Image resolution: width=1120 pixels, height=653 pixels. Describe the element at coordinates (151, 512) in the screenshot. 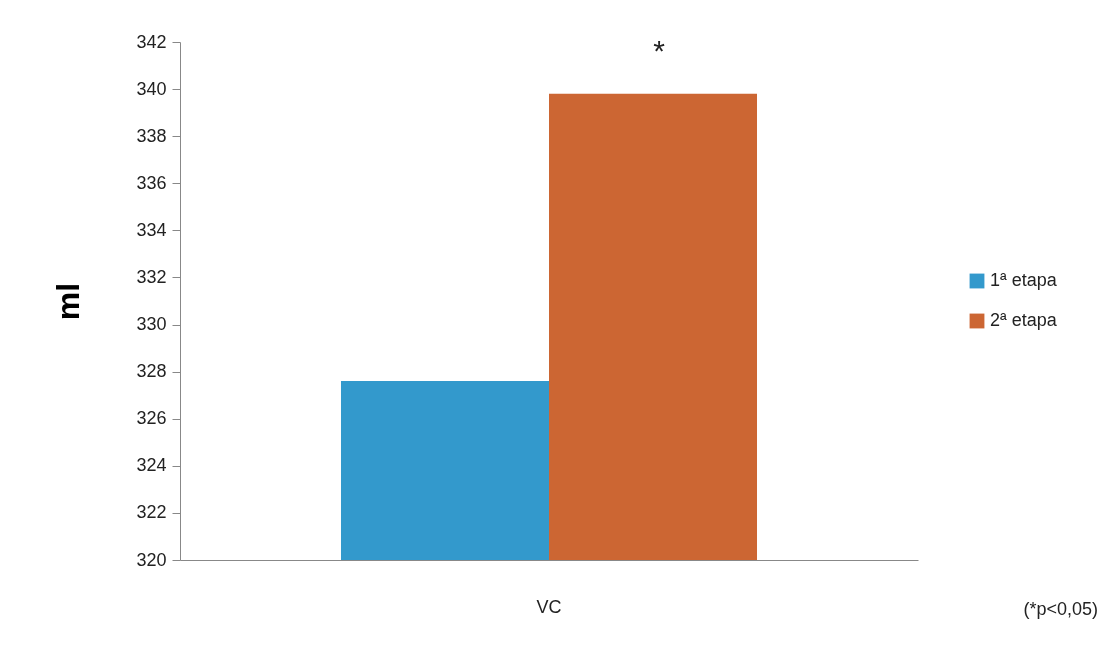

I see `y-tick-label: 322` at that location.